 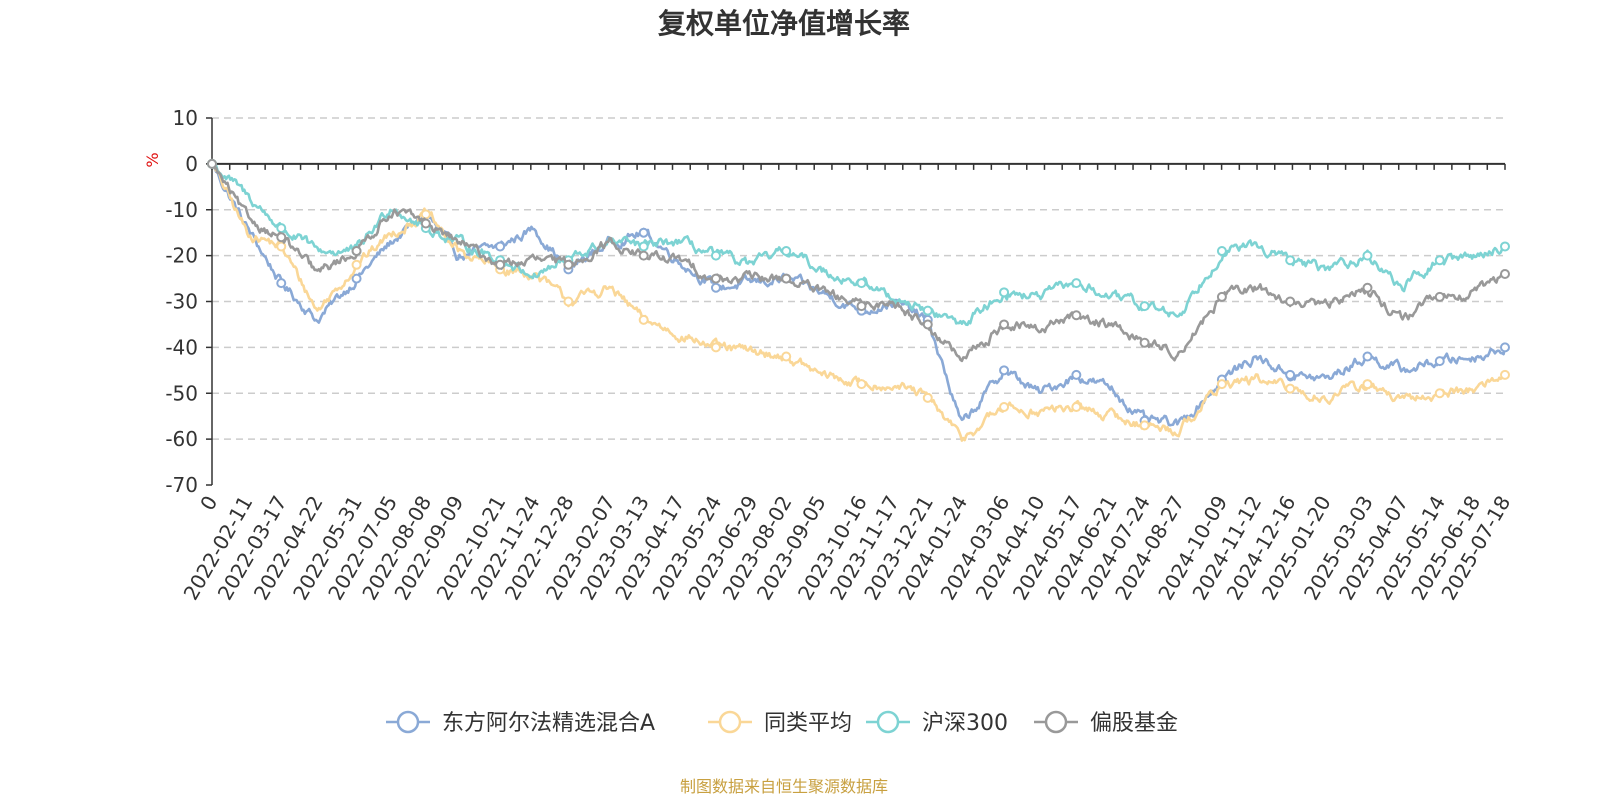 I want to click on y-tick-label: 10, so click(x=185, y=118).